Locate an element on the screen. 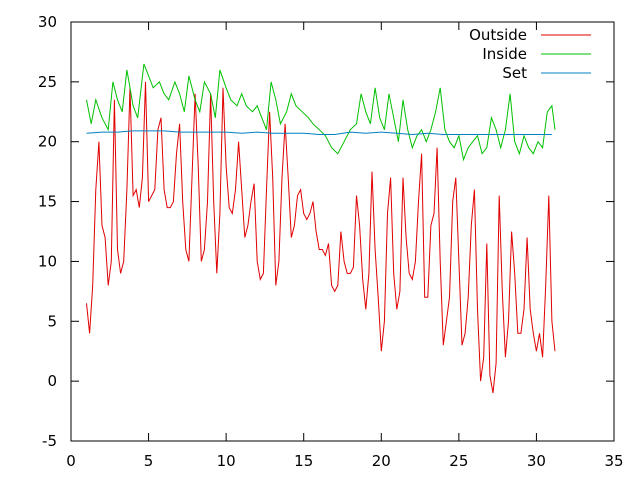  y-tick-label: -5 is located at coordinates (49, 441).